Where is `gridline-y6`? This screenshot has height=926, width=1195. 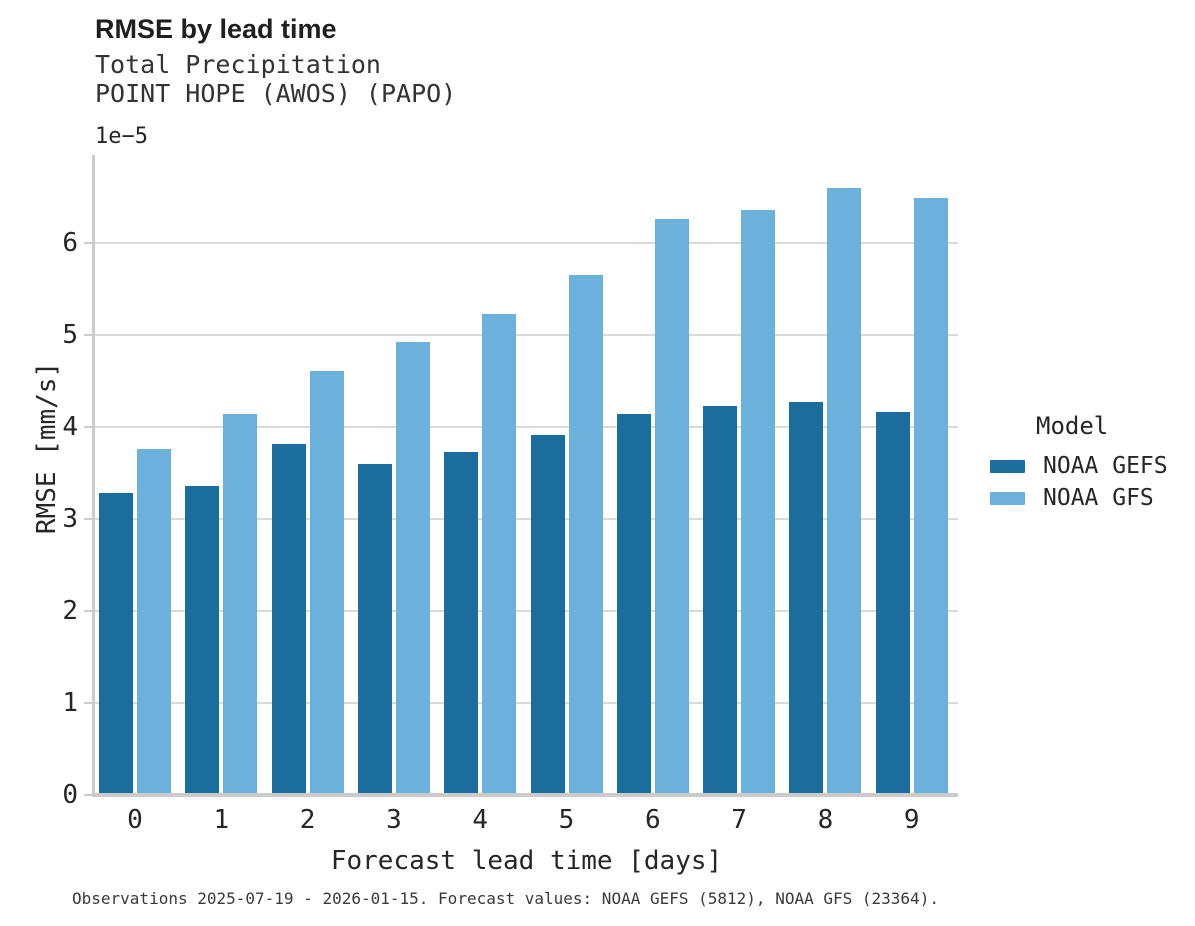 gridline-y6 is located at coordinates (526, 243).